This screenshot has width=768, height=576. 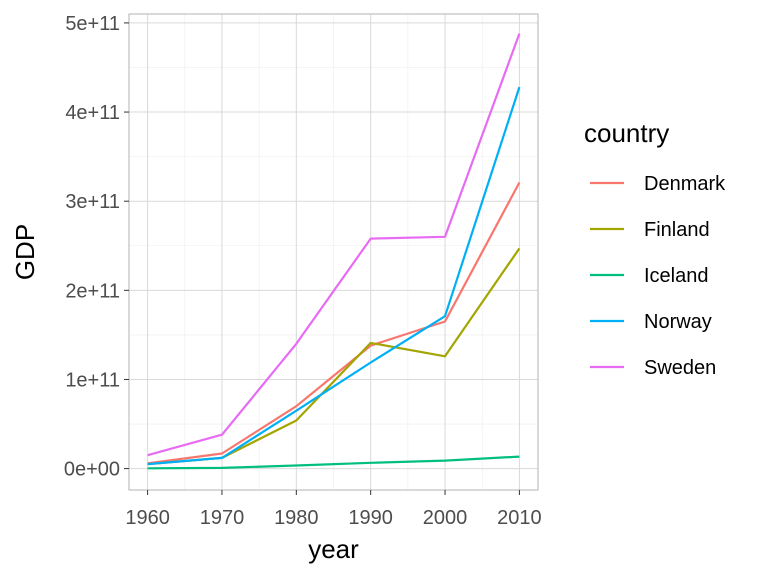 I want to click on legend-item-sweden: Sweden, so click(x=653, y=368).